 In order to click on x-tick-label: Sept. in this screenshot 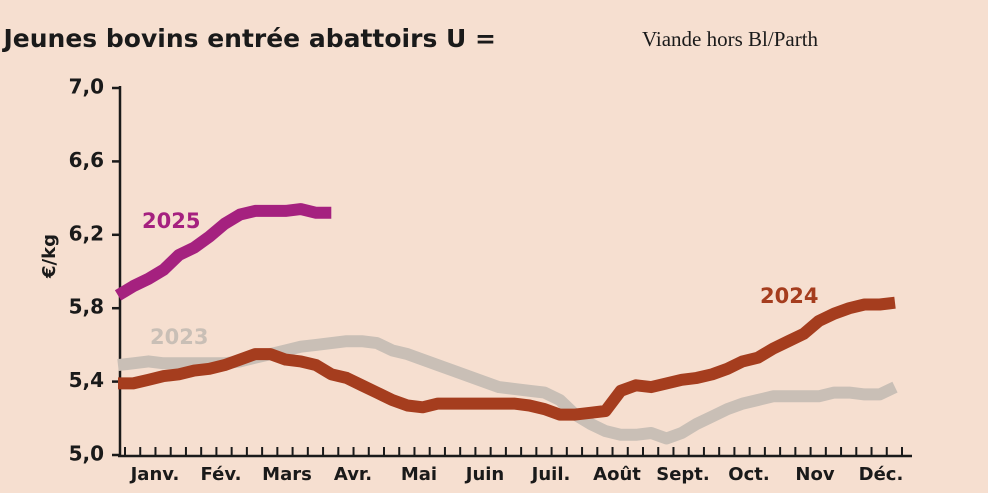, I will do `click(683, 474)`.